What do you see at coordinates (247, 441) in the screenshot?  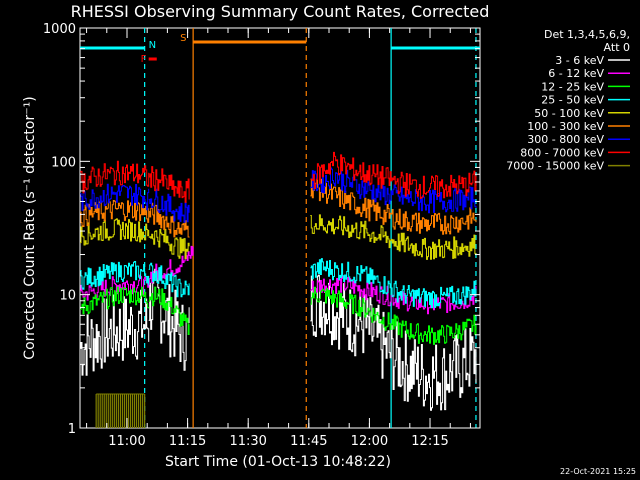 I see `x-tick-label: 11:30` at bounding box center [247, 441].